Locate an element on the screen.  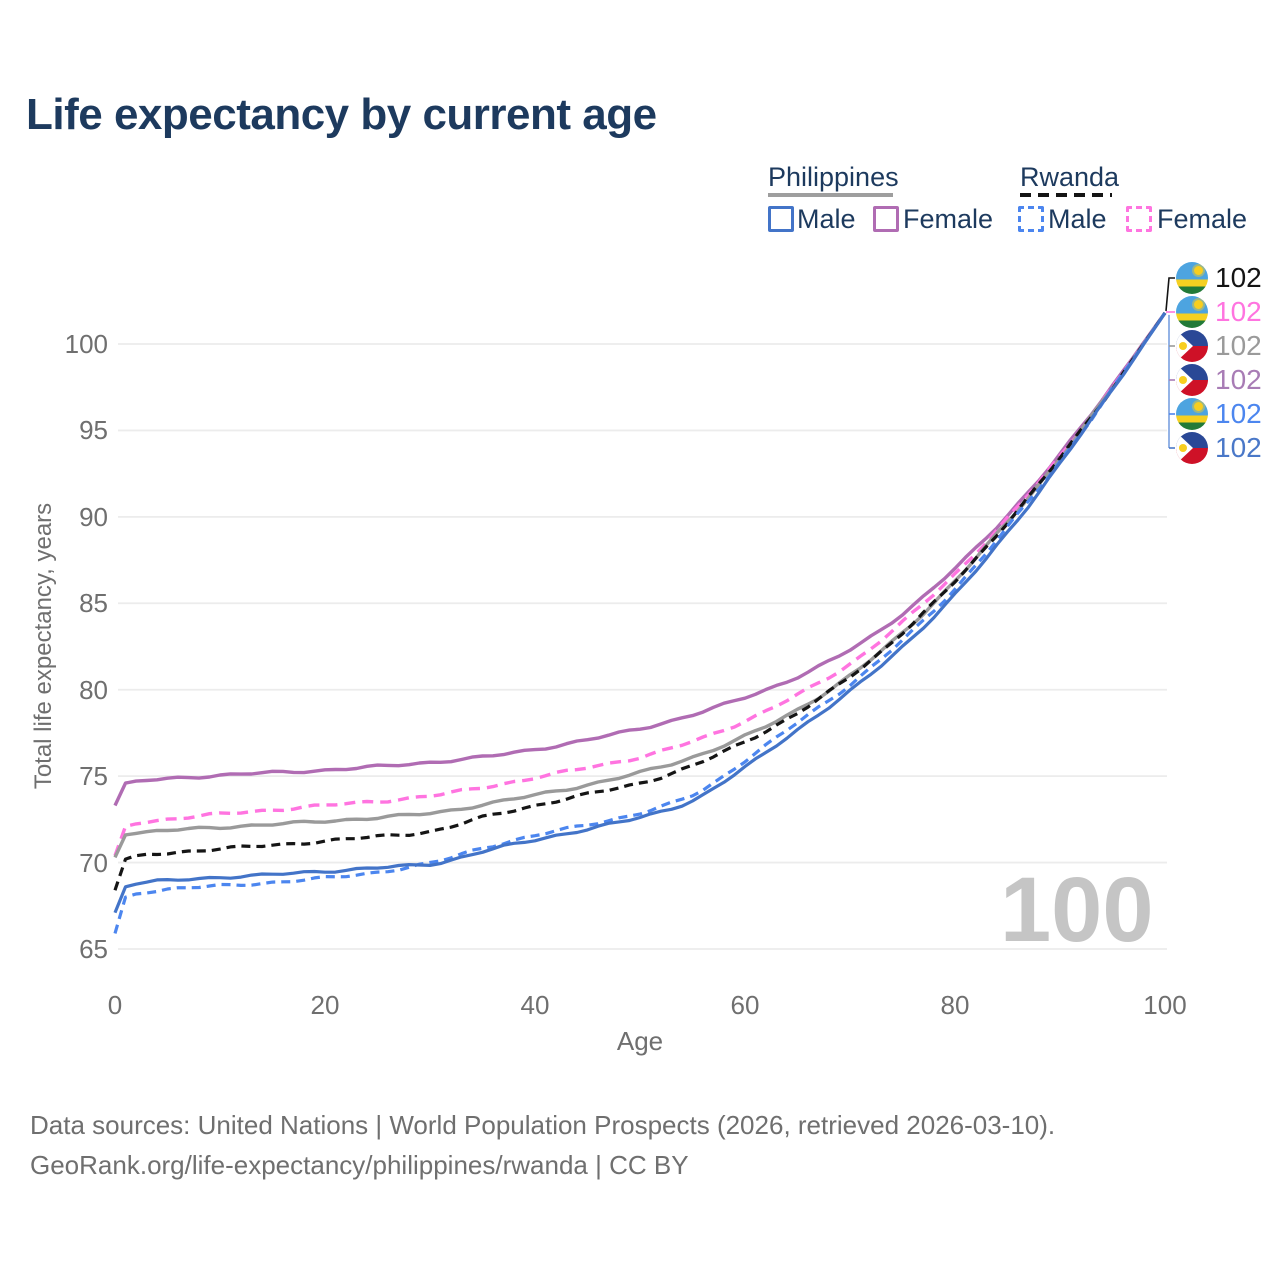
legend-swatch-philippines-female is located at coordinates (886, 219).